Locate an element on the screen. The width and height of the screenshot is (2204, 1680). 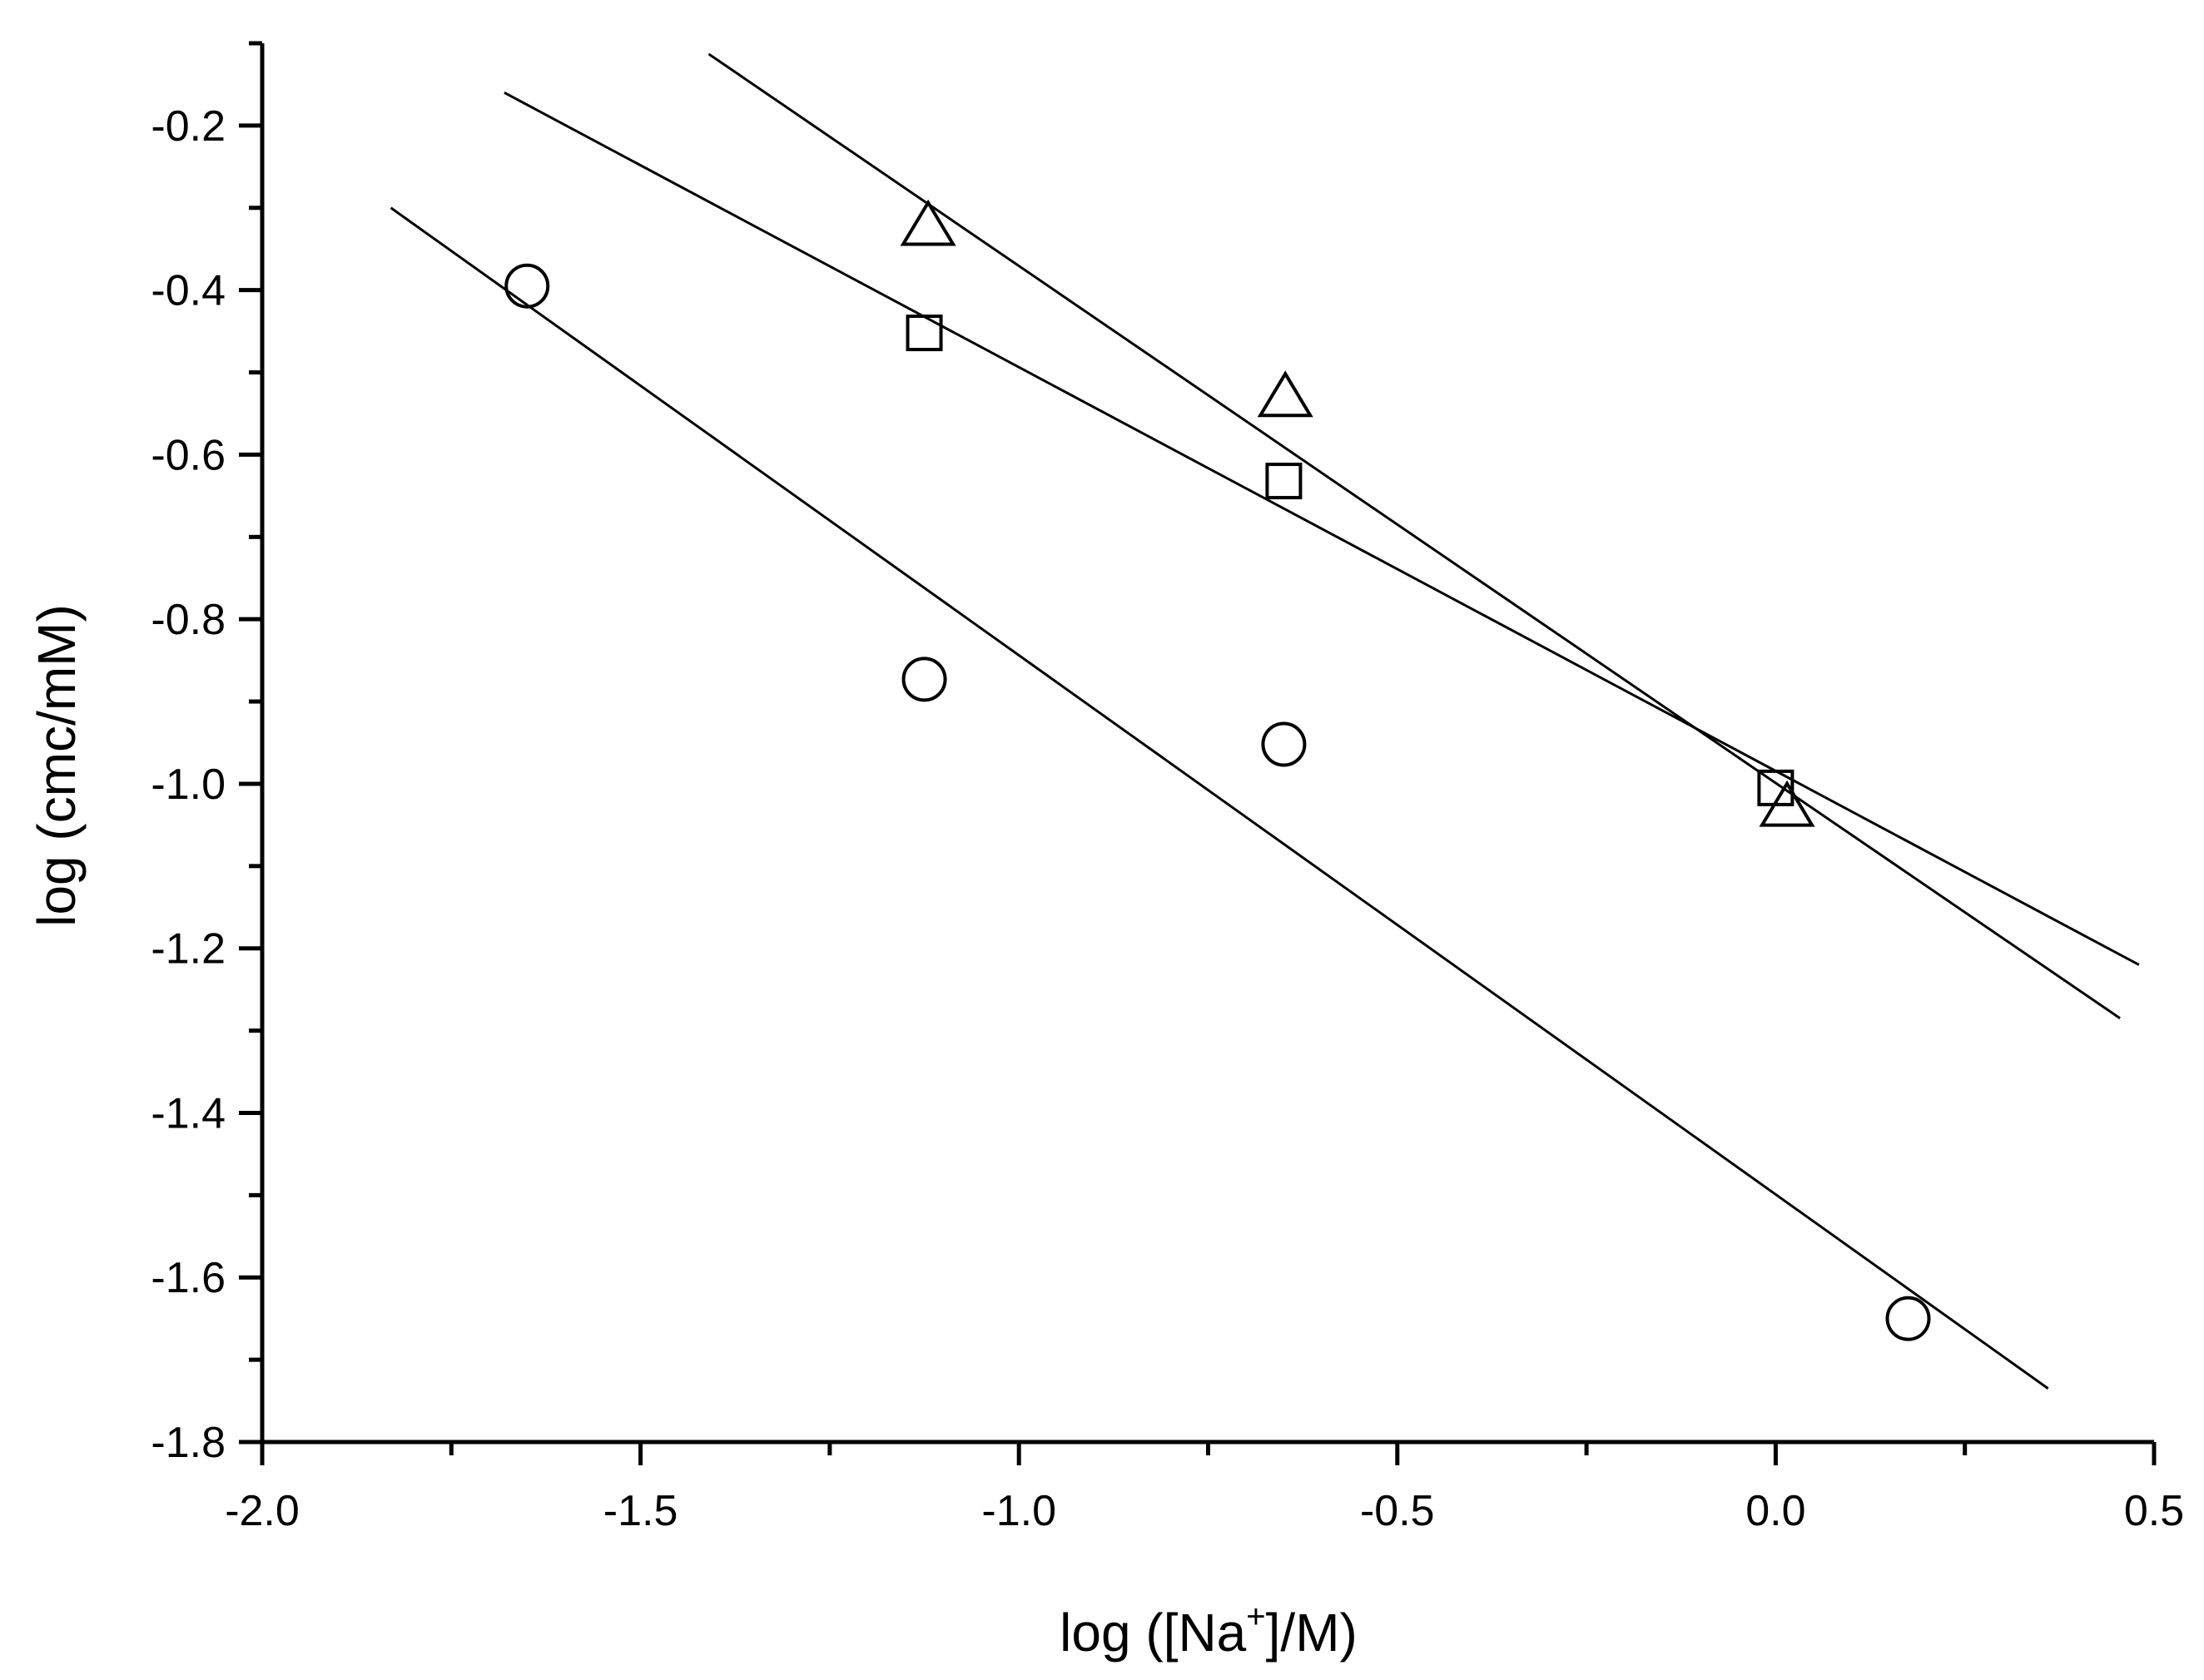
y-tick-label: -1.2 is located at coordinates (188, 949).